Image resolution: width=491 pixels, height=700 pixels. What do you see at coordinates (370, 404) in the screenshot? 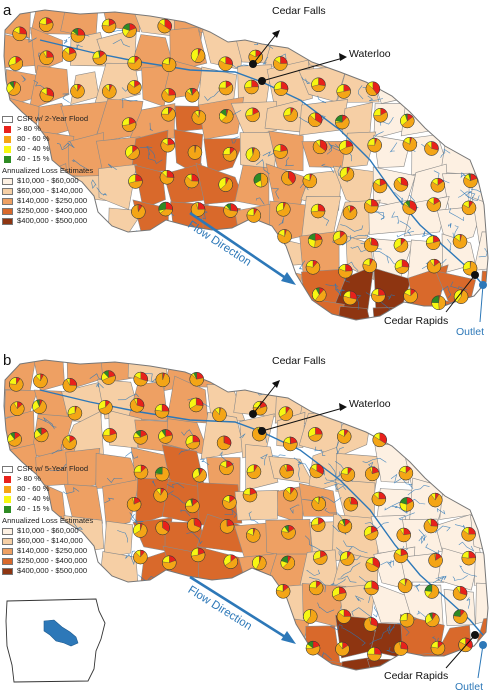
I see `waterloo-label: Waterloo` at bounding box center [370, 404].